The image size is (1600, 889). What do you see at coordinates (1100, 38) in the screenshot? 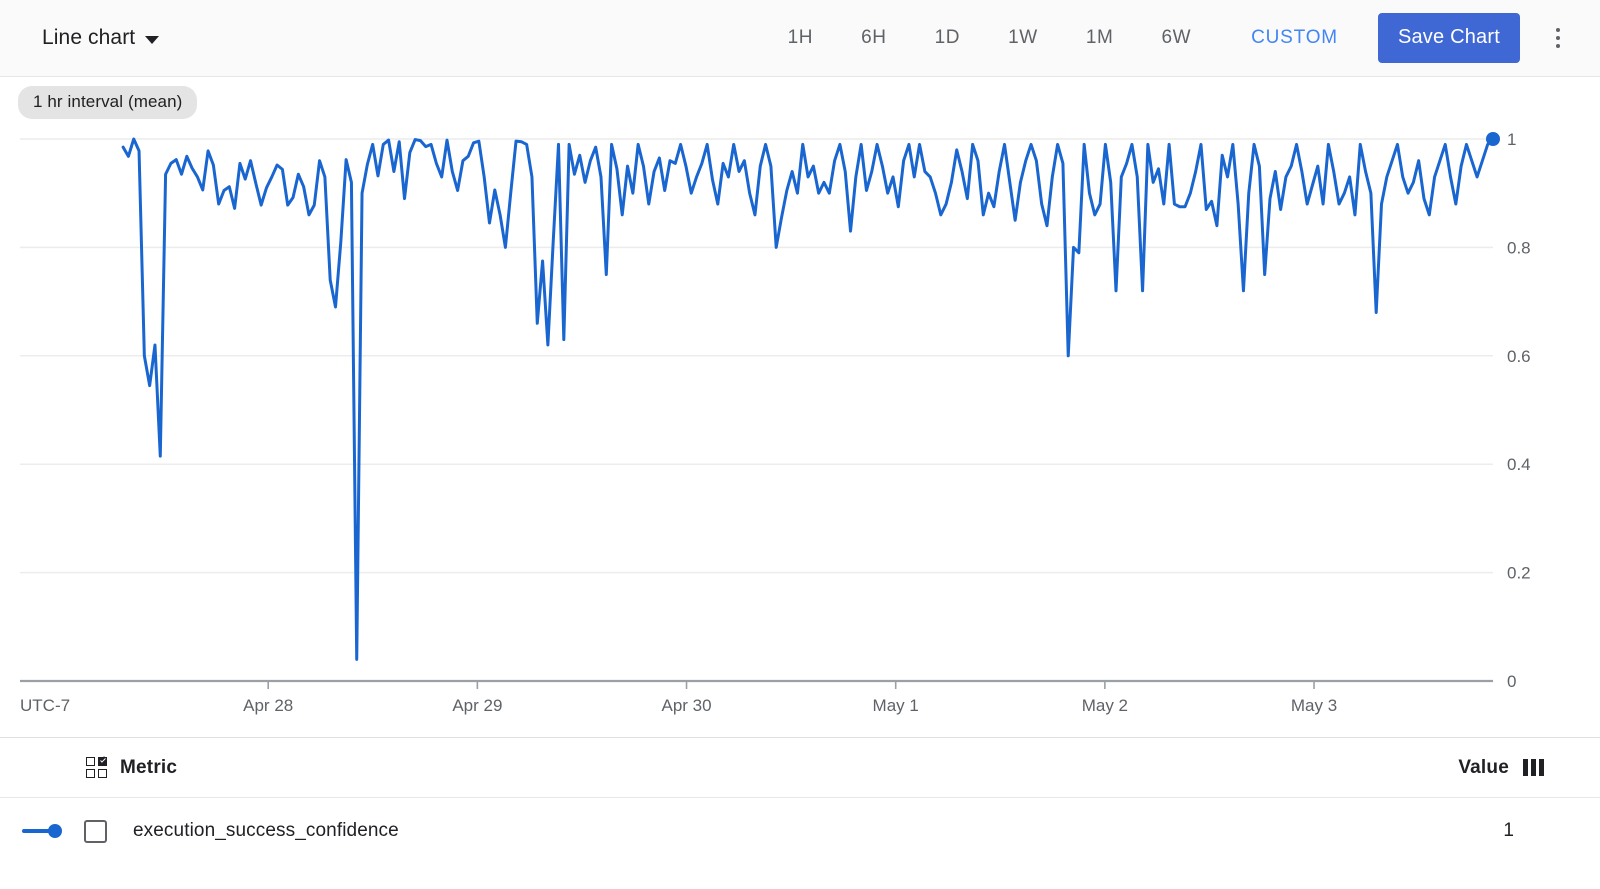
I see `range-button-1m: 1M` at bounding box center [1100, 38].